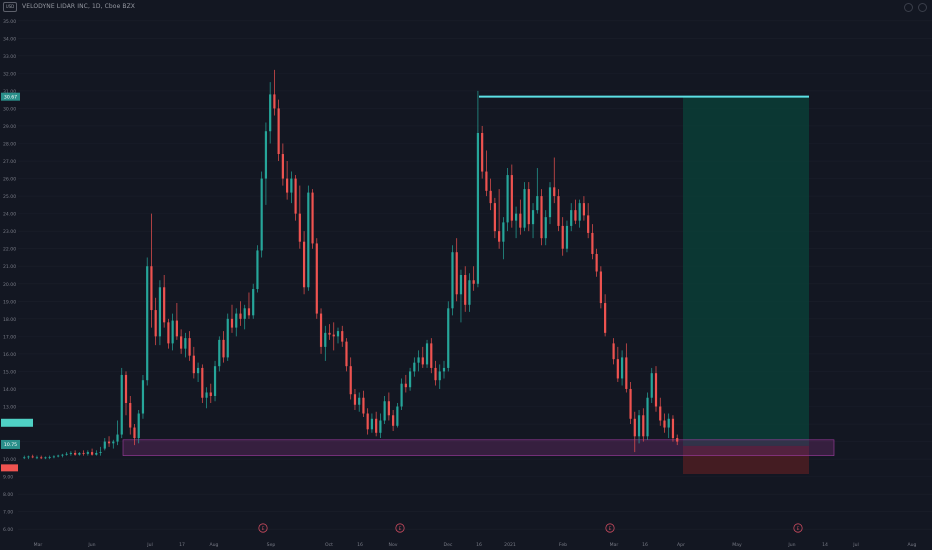 The height and width of the screenshot is (550, 932). I want to click on x-tick-label: Aug, so click(214, 545).